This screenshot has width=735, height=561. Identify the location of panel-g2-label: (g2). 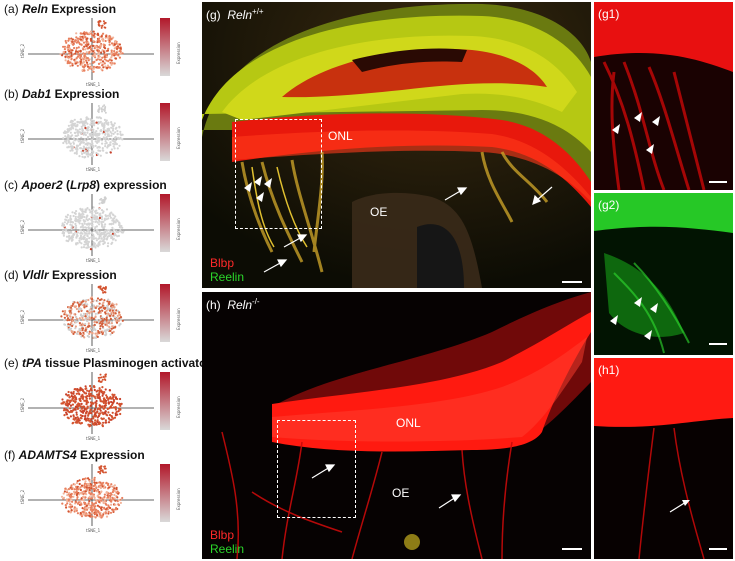
(609, 205).